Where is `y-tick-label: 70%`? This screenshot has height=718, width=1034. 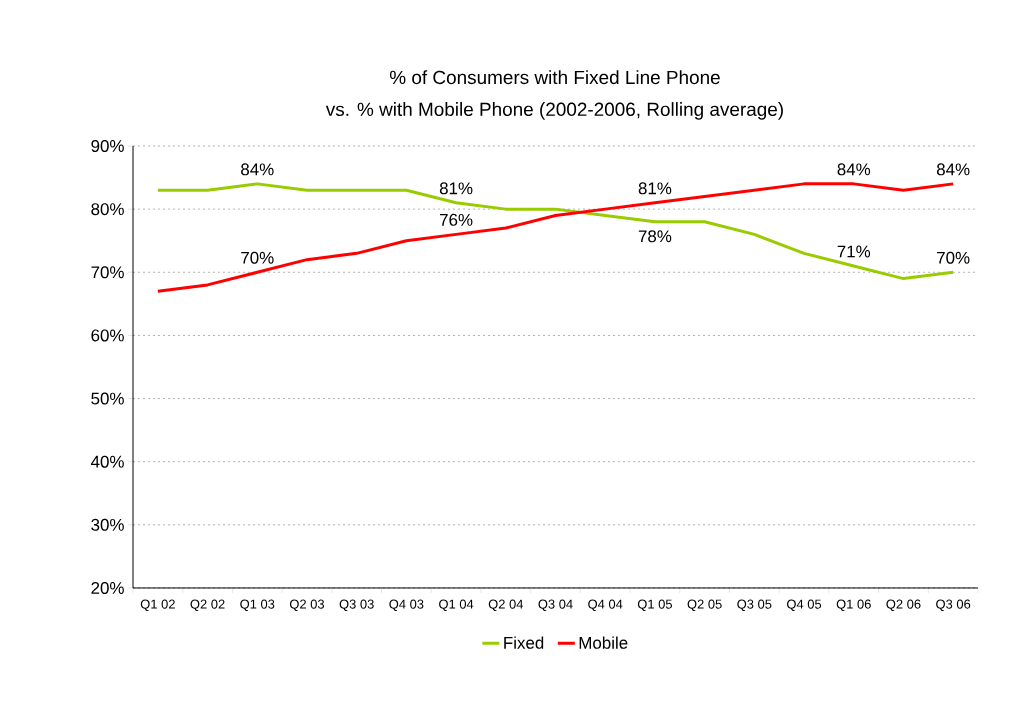
y-tick-label: 70% is located at coordinates (107, 272).